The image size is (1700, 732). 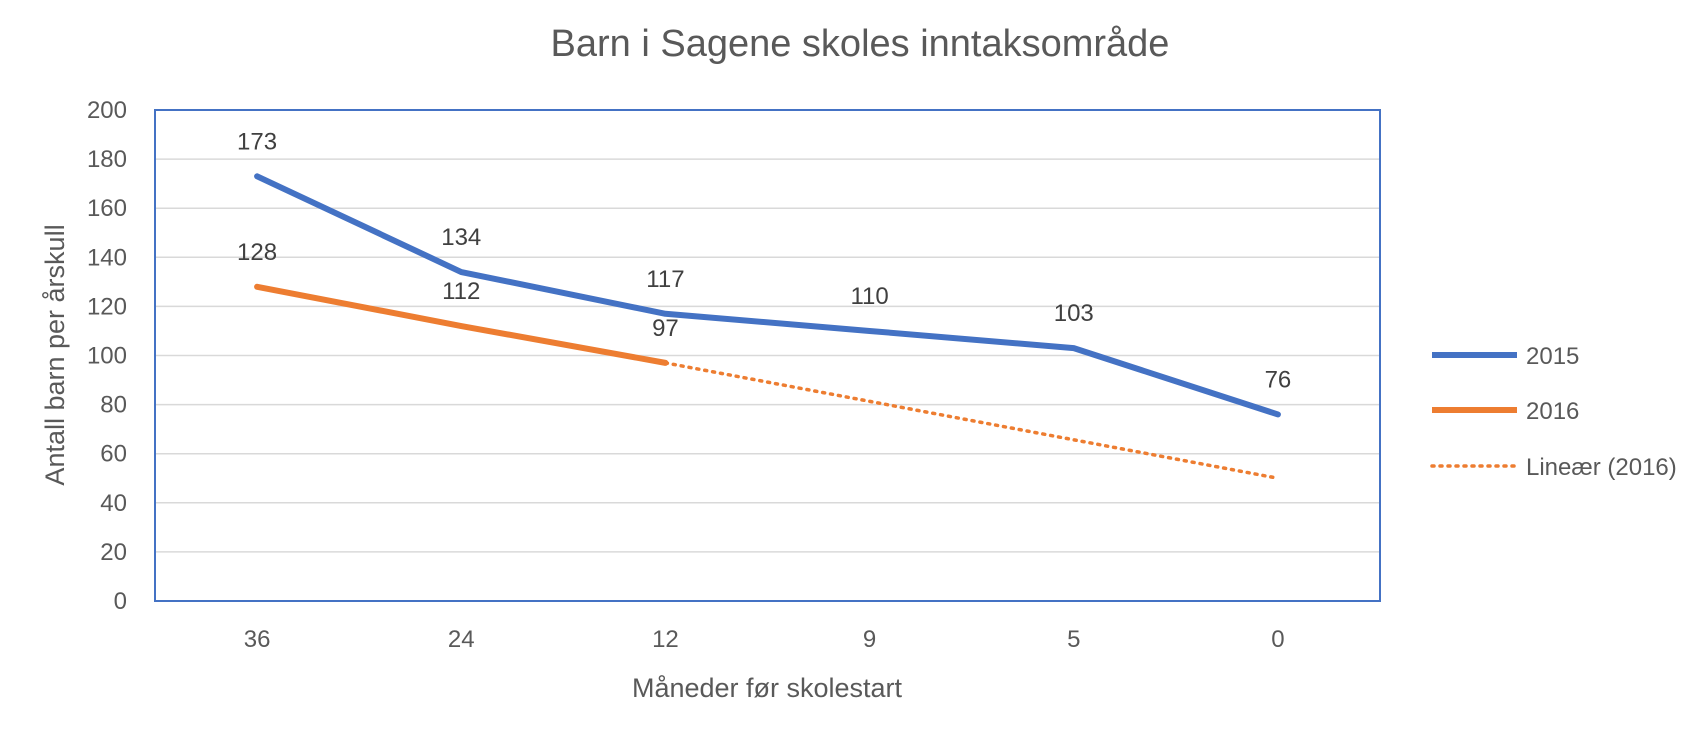 What do you see at coordinates (113, 552) in the screenshot?
I see `y-tick-label-20: 20` at bounding box center [113, 552].